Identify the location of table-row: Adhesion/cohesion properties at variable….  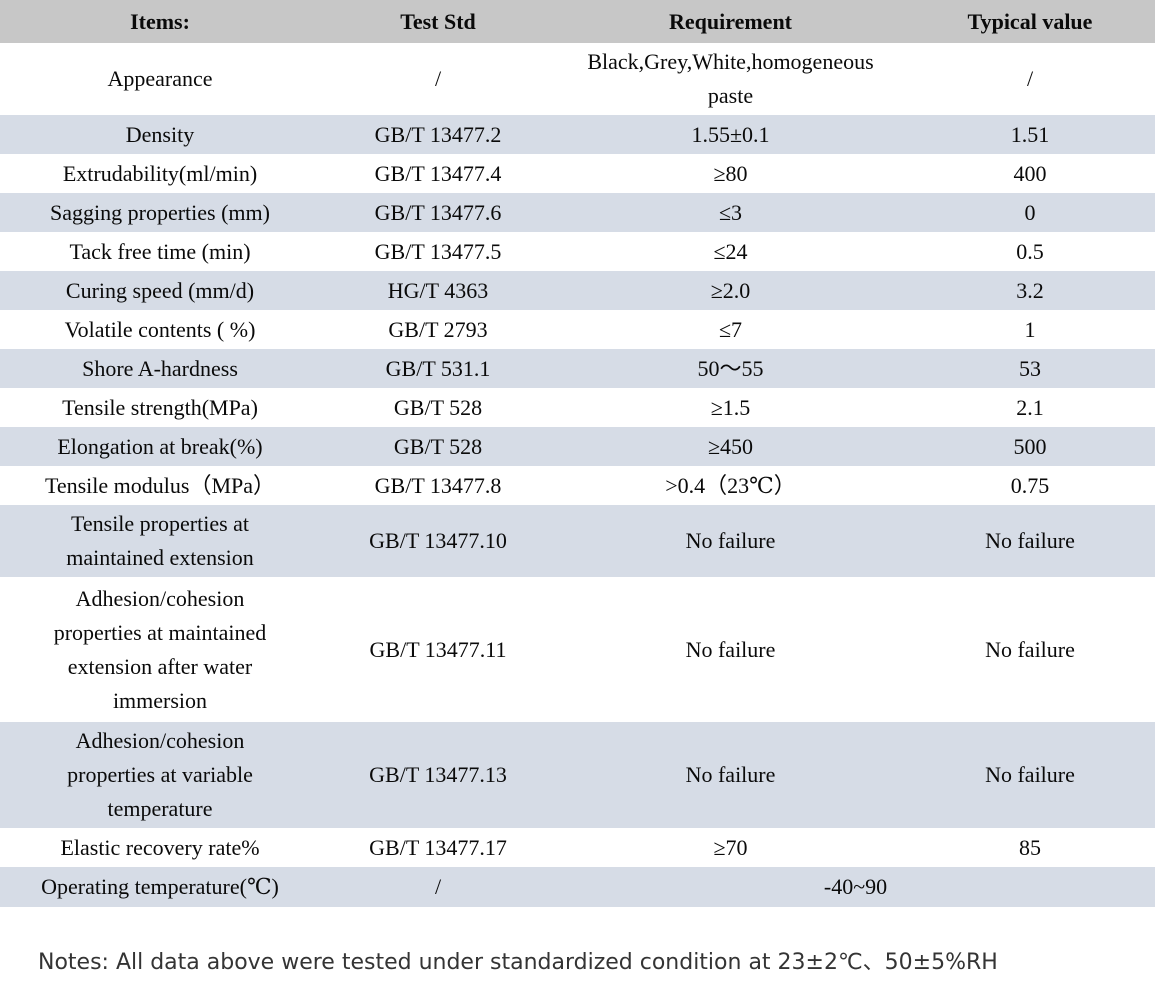
(577, 775).